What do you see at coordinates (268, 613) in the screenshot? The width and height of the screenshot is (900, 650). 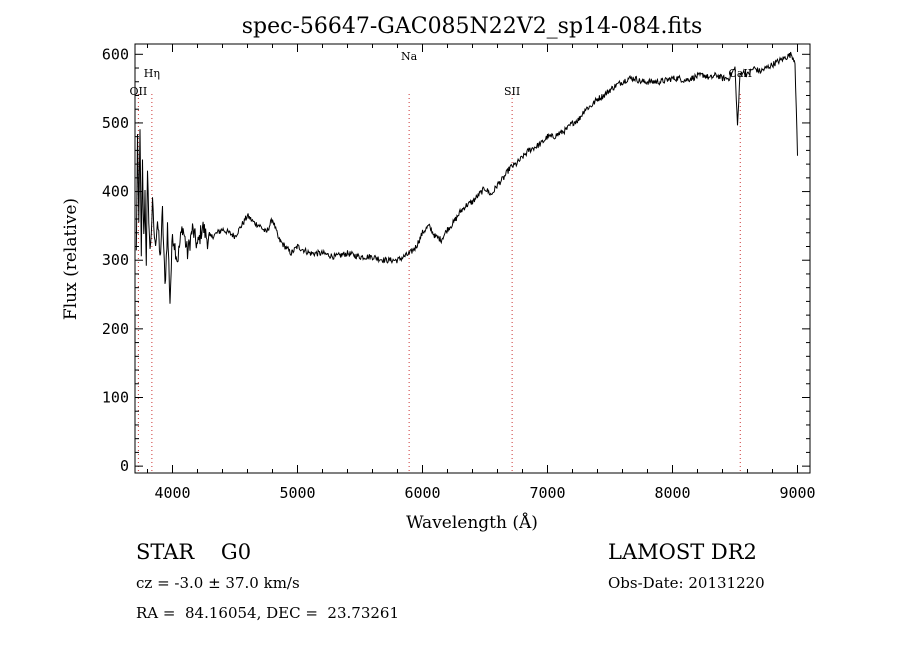 I see `coordinates-label: RA = 84.16054, DEC = 23.73261` at bounding box center [268, 613].